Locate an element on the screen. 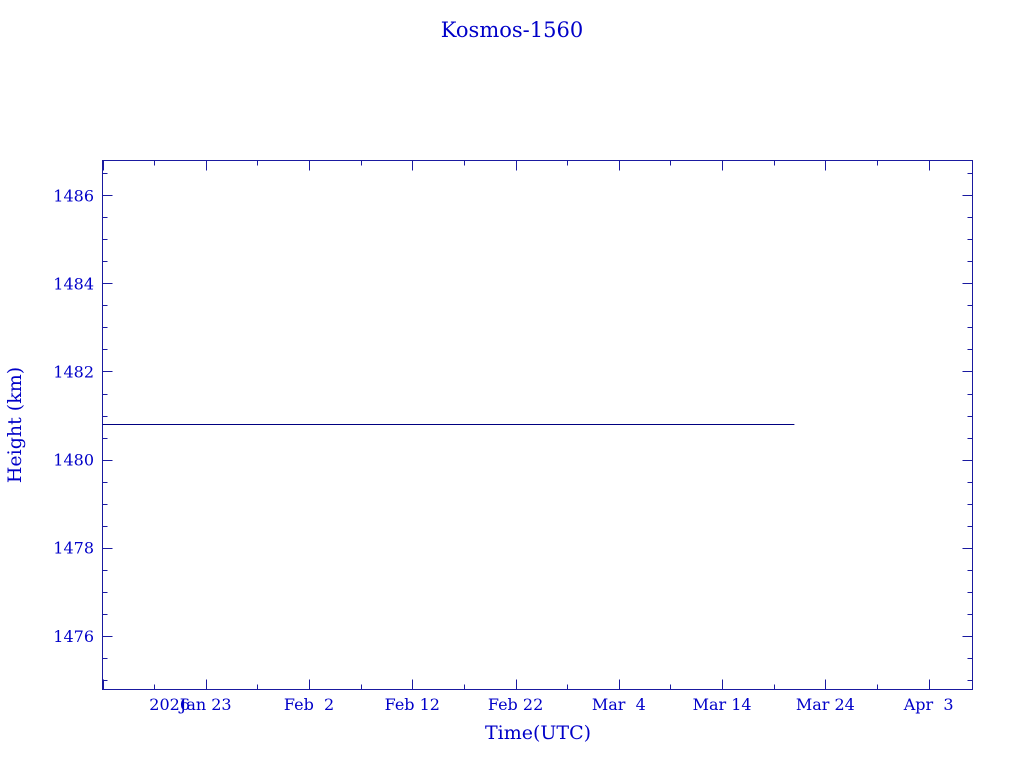 Image resolution: width=1024 pixels, height=768 pixels. x-tick-label: Mar 24 is located at coordinates (825, 704).